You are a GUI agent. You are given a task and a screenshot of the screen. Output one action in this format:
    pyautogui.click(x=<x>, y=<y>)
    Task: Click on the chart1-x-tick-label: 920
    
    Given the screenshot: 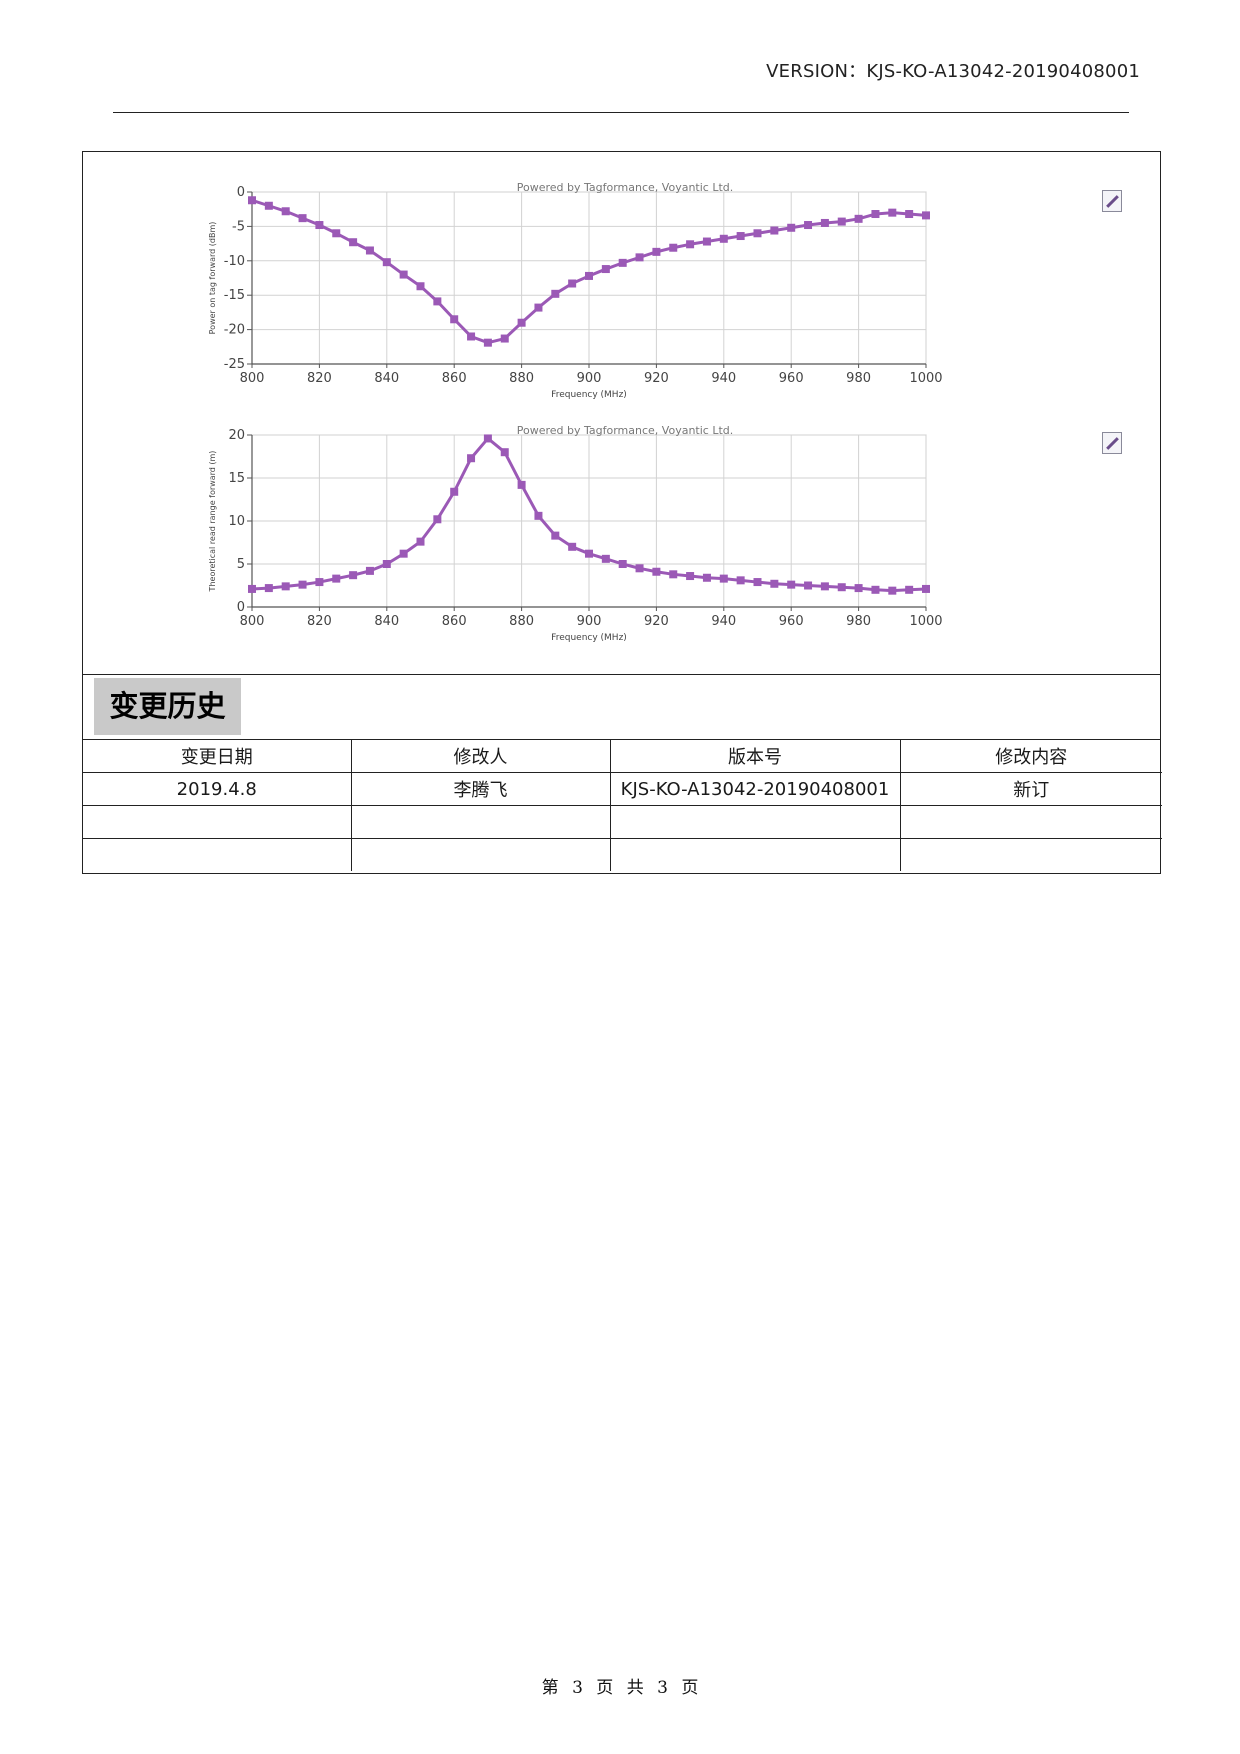 What is the action you would take?
    pyautogui.click(x=656, y=378)
    